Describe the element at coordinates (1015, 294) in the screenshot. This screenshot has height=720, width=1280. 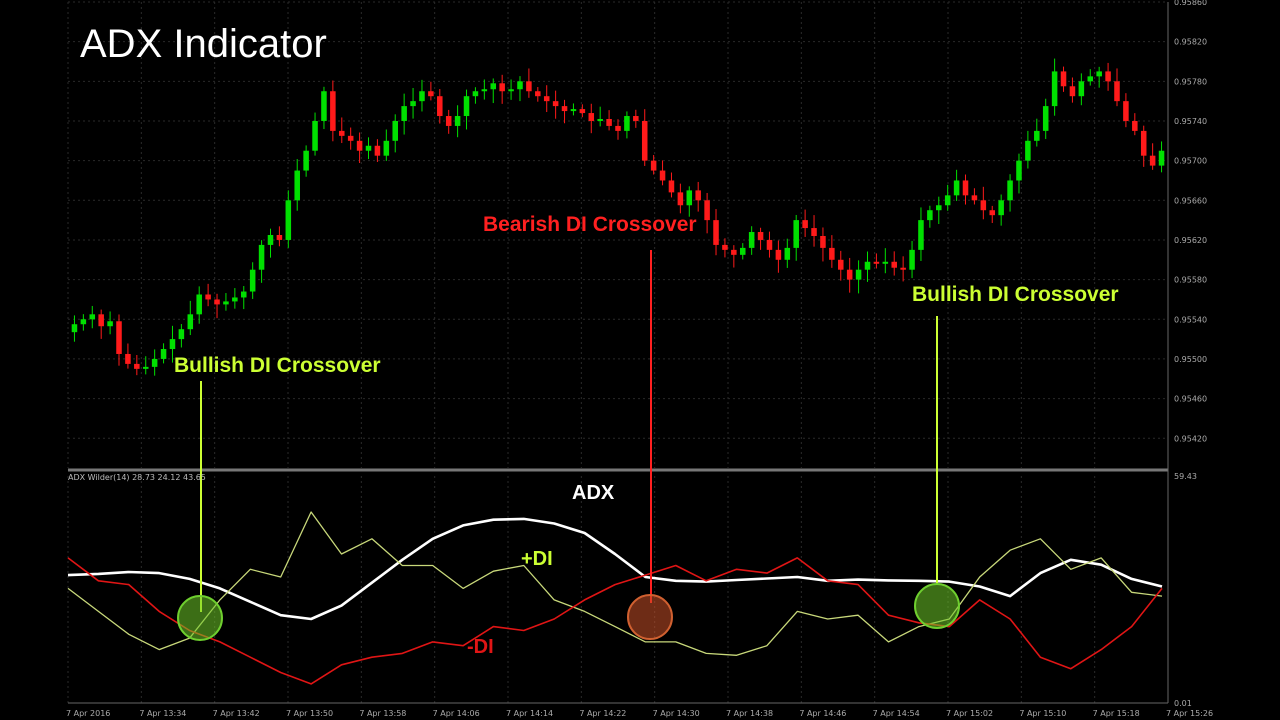
I see `bullish-crossover-label-2: Bullish DI Crossover` at that location.